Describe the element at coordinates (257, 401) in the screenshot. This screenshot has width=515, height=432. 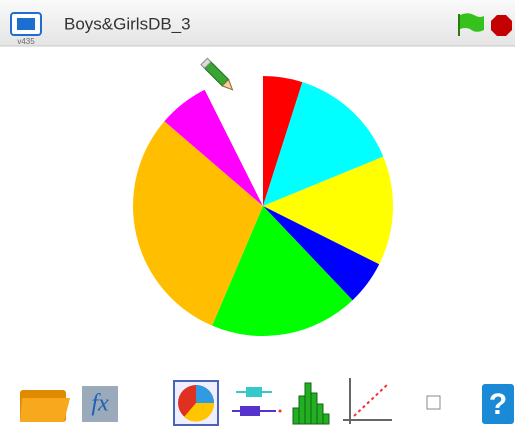
I see `boxplot-button` at that location.